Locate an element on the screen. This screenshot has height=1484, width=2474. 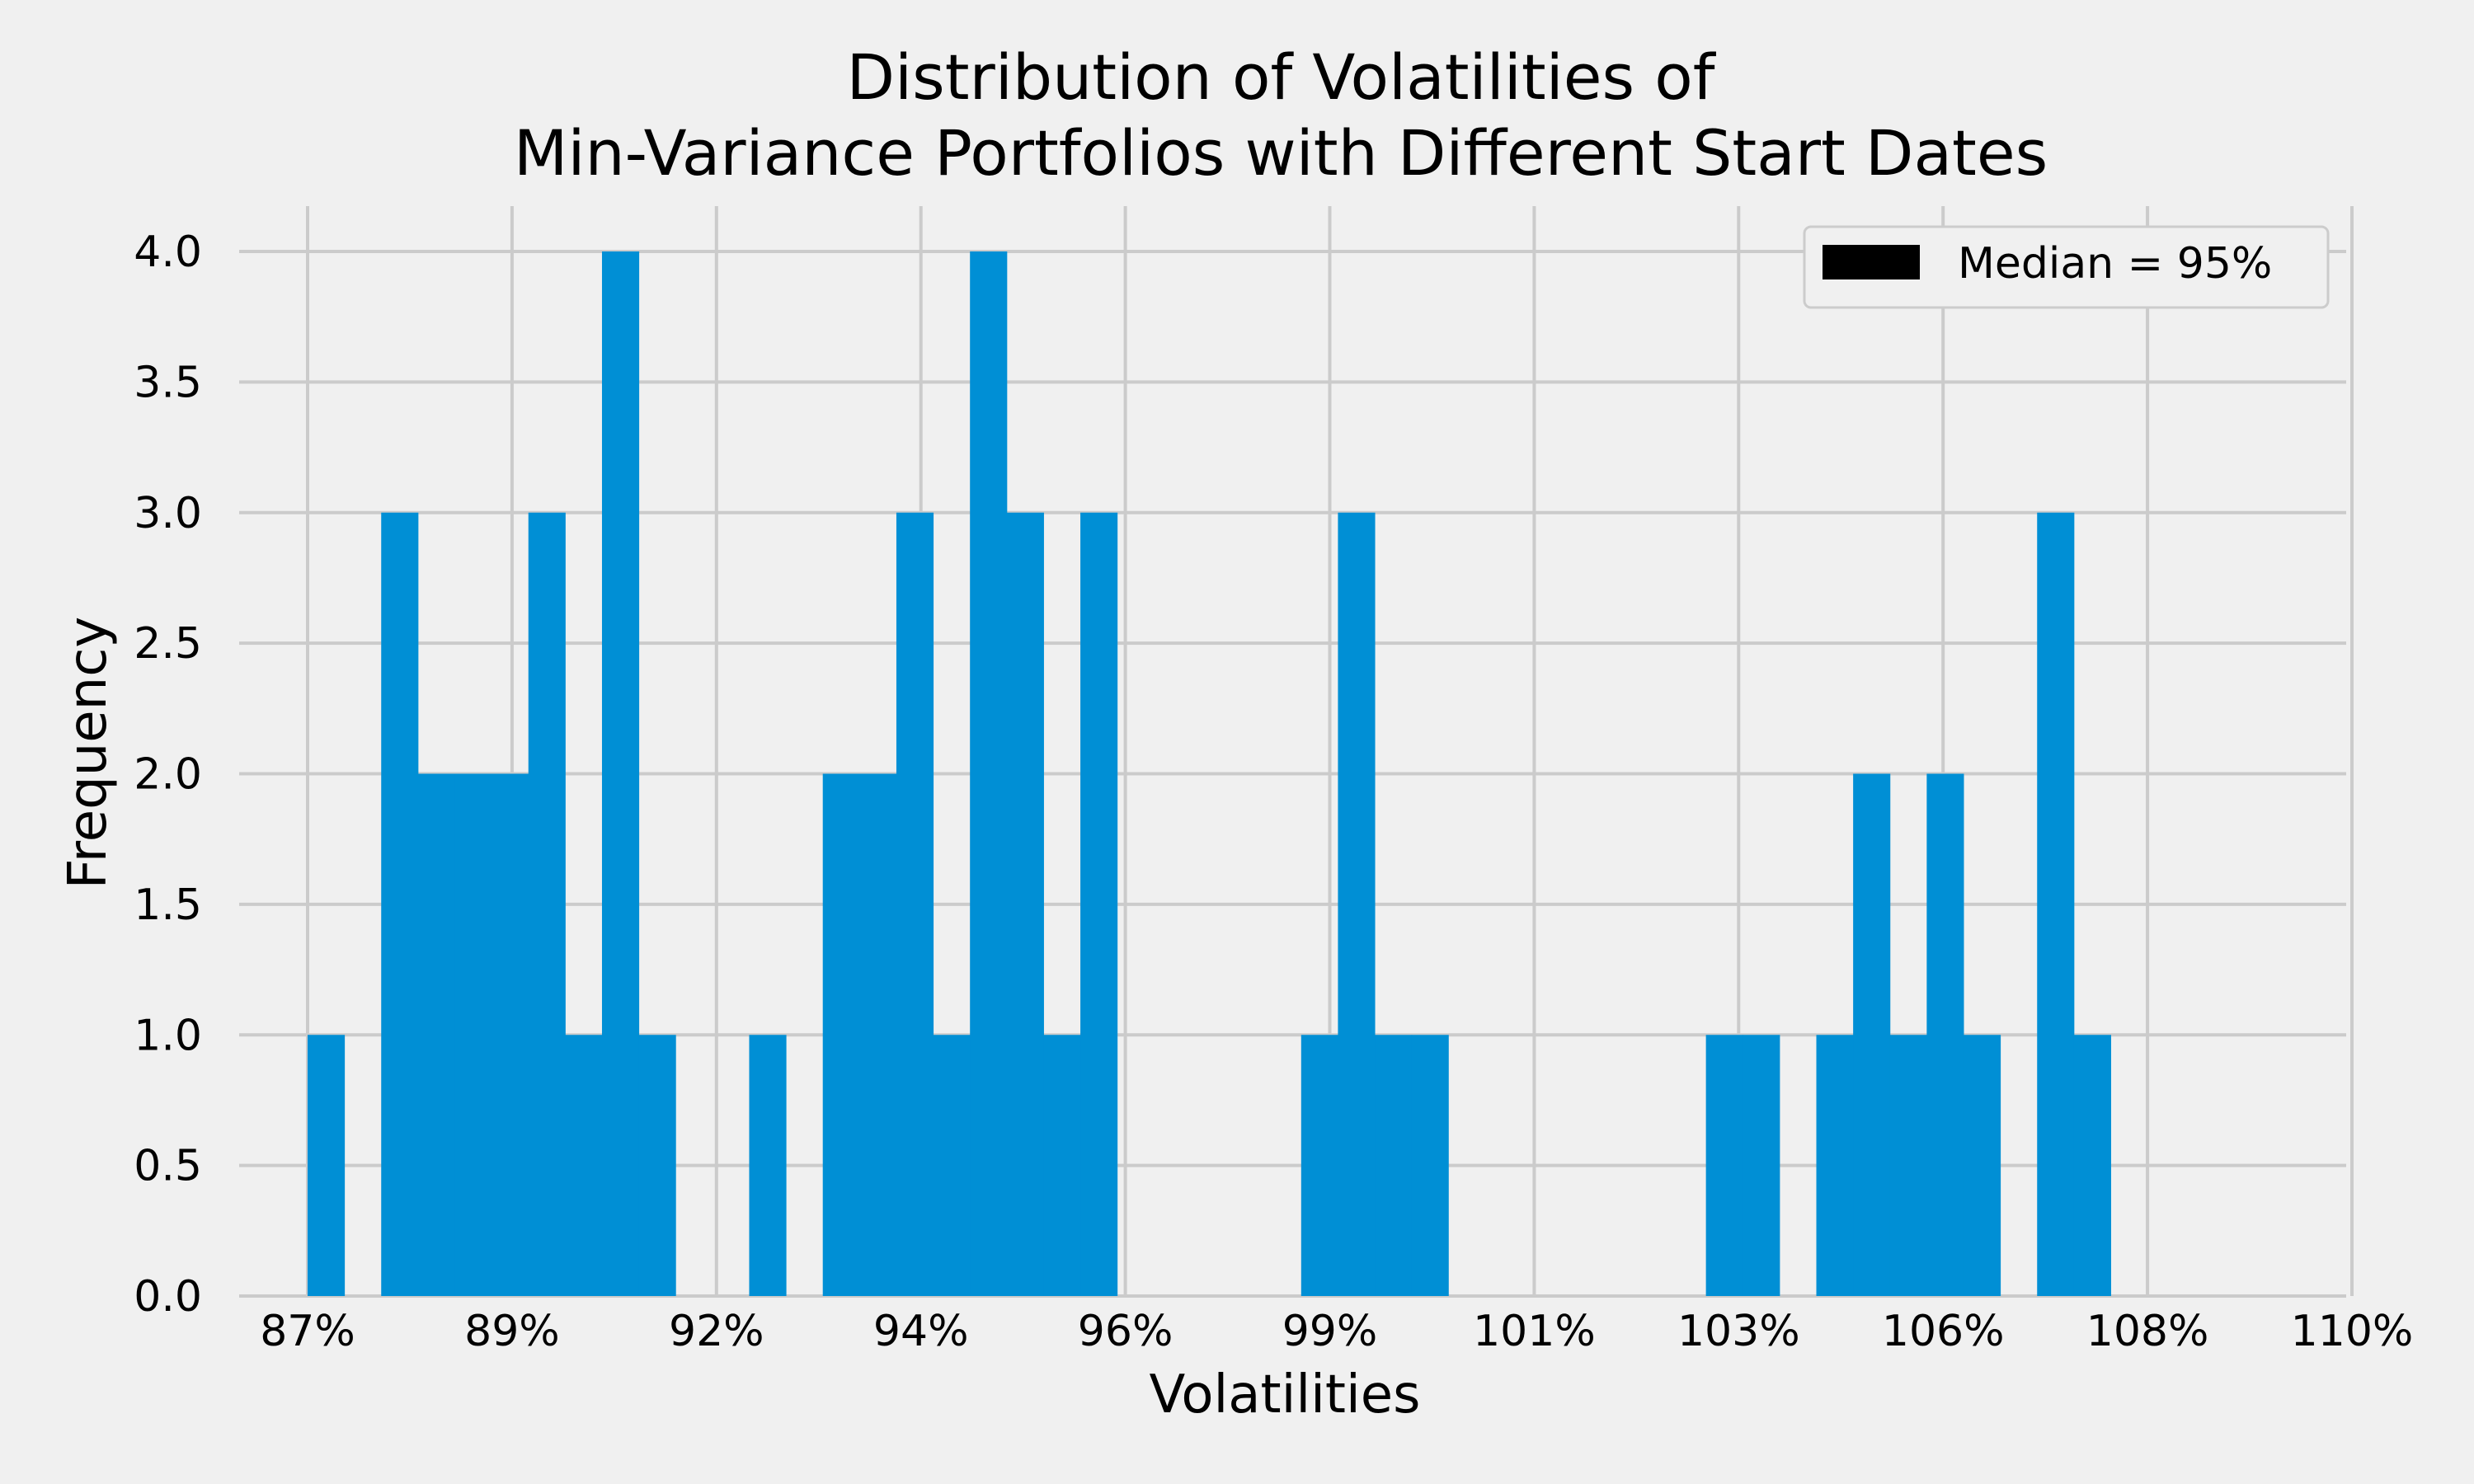
x-tick-label: 103% is located at coordinates (1738, 1331).